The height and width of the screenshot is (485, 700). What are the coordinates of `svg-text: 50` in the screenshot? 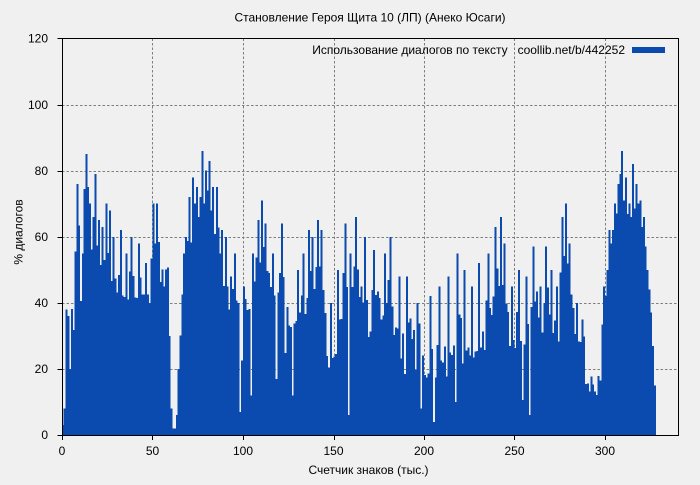 It's located at (153, 451).